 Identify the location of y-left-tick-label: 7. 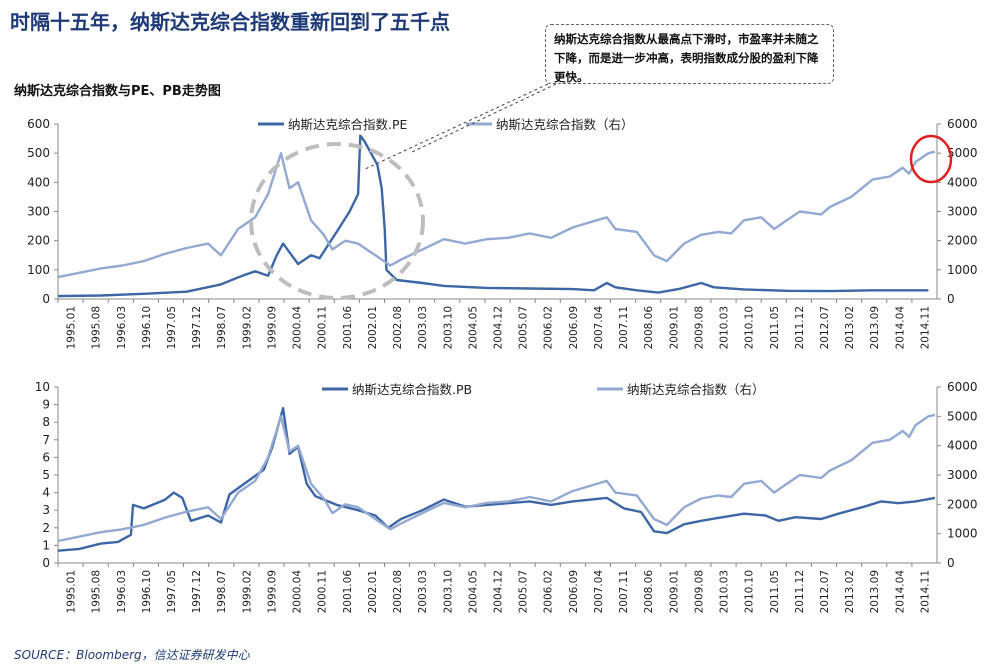
(46, 440).